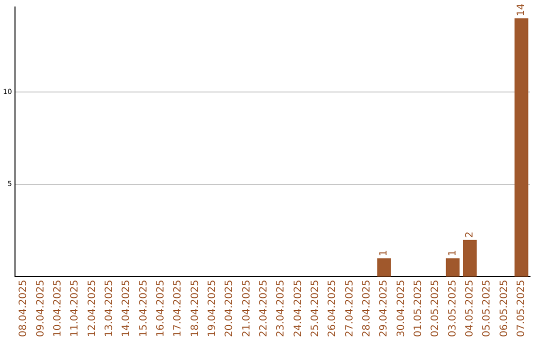 The width and height of the screenshot is (540, 340). I want to click on x-tick-label: 05.05.2025, so click(487, 309).